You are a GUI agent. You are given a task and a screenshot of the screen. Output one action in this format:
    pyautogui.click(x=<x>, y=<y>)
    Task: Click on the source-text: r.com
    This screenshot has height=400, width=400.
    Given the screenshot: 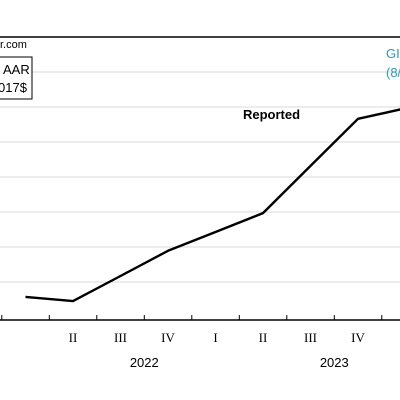 What is the action you would take?
    pyautogui.click(x=13, y=45)
    